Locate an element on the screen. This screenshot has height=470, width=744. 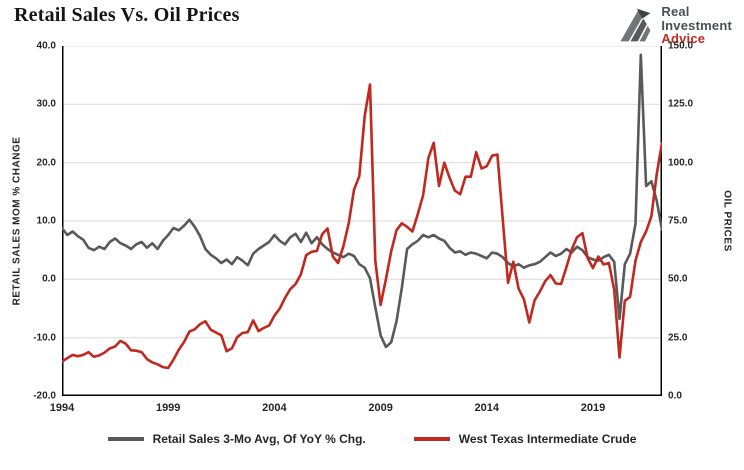
left-axis-tick-label: 20.0 is located at coordinates (46, 163).